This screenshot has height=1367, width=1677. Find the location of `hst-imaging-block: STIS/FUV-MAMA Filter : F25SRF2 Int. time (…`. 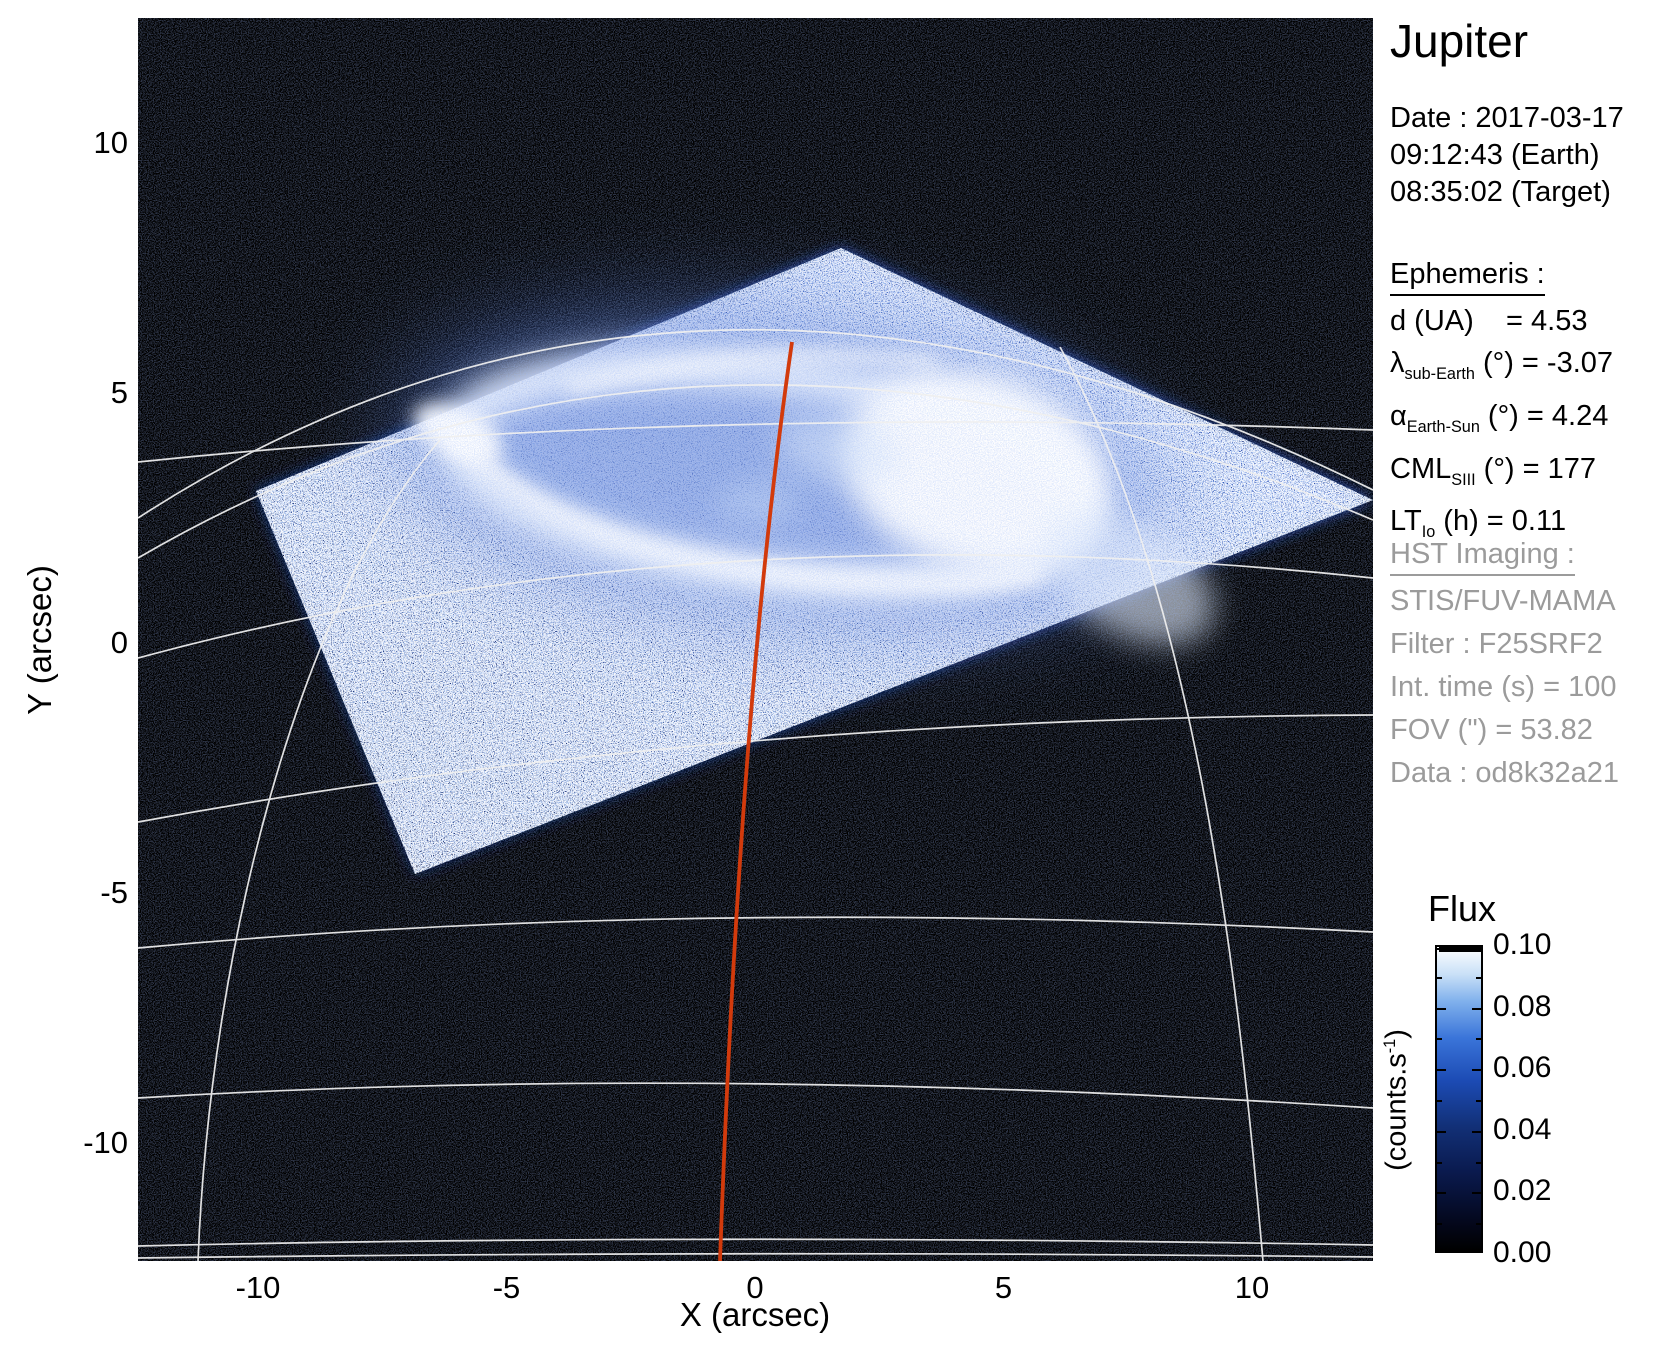

hst-imaging-block: STIS/FUV-MAMA Filter : F25SRF2 Int. time (… is located at coordinates (1504, 687).